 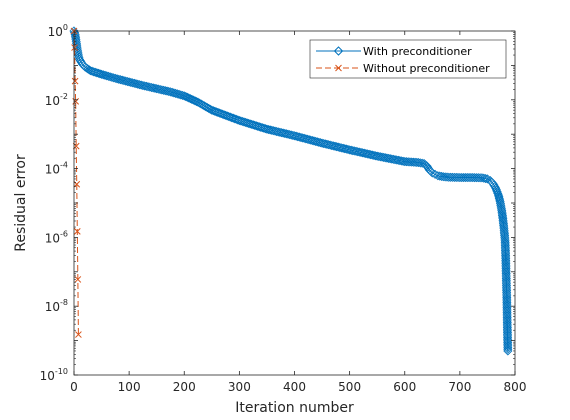 I want to click on x-axis-label: Iteration number, so click(x=294, y=408).